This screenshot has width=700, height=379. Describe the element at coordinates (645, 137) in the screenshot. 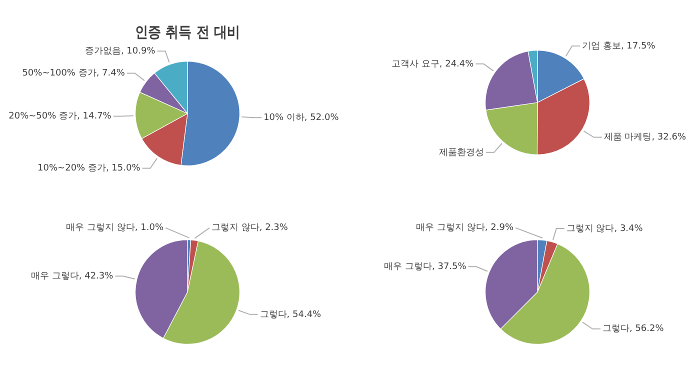

I see `slice-label: 제품 마케팅, 32.6%` at that location.